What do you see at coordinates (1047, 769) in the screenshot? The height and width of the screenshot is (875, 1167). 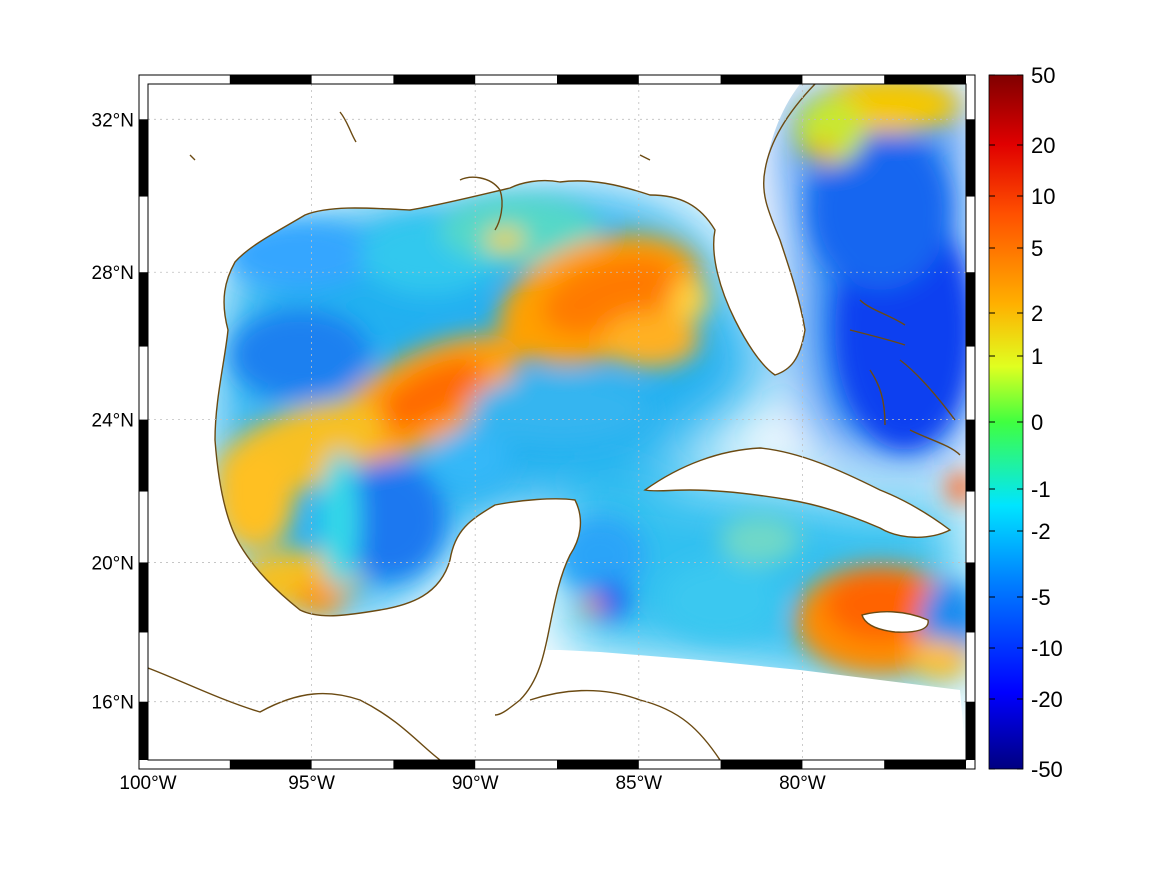 I see `colorbar-tick-label: -50` at bounding box center [1047, 769].